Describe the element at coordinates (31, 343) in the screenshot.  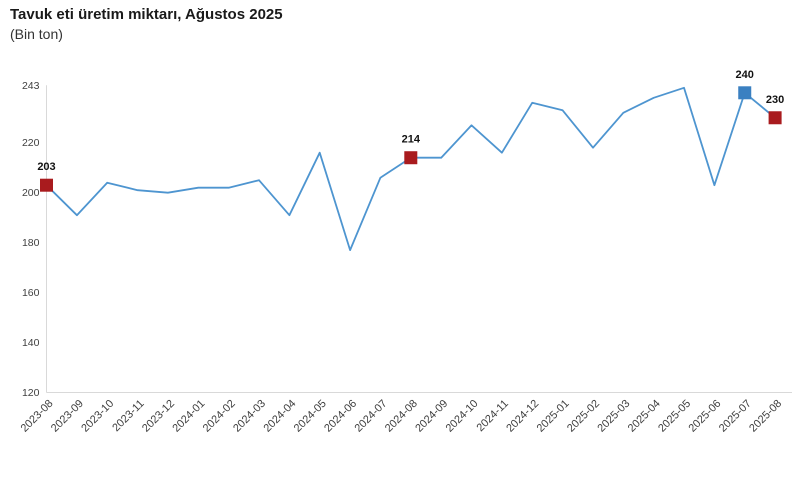
I see `y-tick-label: 140` at that location.